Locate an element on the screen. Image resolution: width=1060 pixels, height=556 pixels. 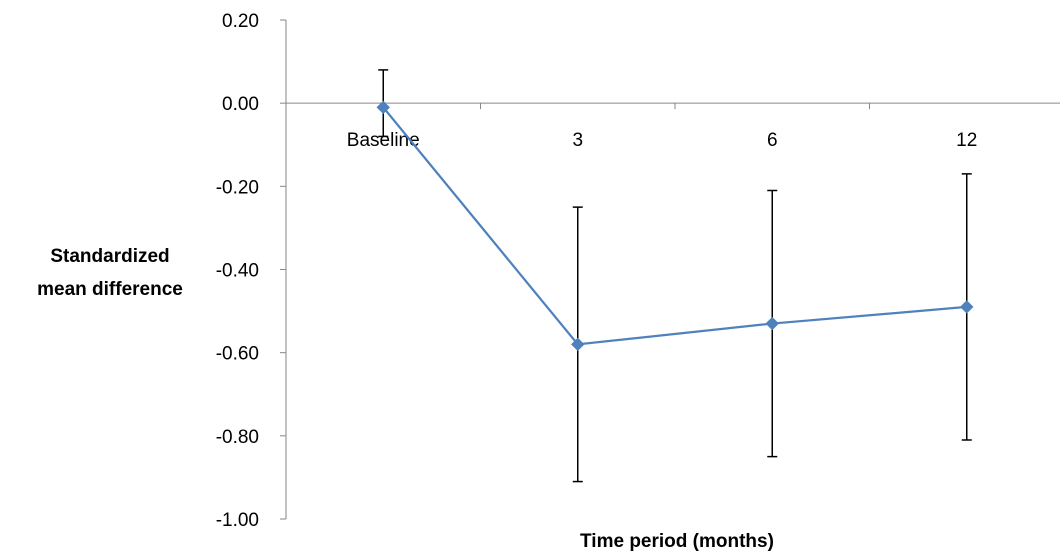
y-tick-label: -0.20 is located at coordinates (237, 187).